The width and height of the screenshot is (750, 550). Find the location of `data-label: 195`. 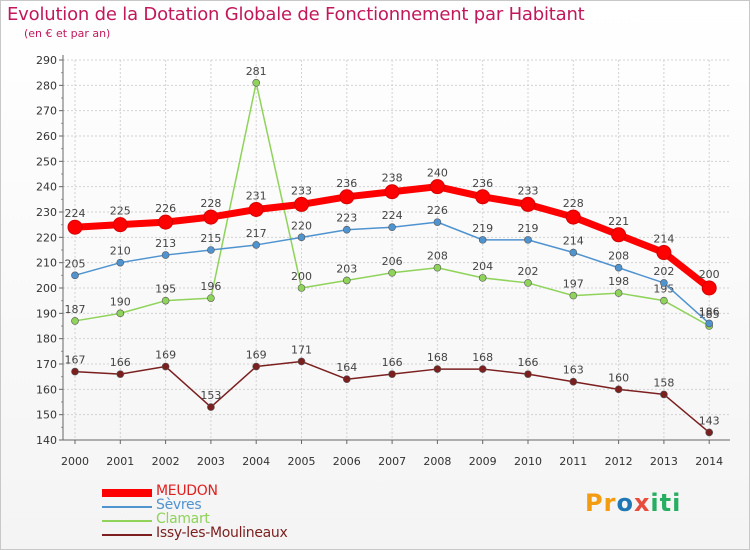

data-label: 195 is located at coordinates (165, 289).